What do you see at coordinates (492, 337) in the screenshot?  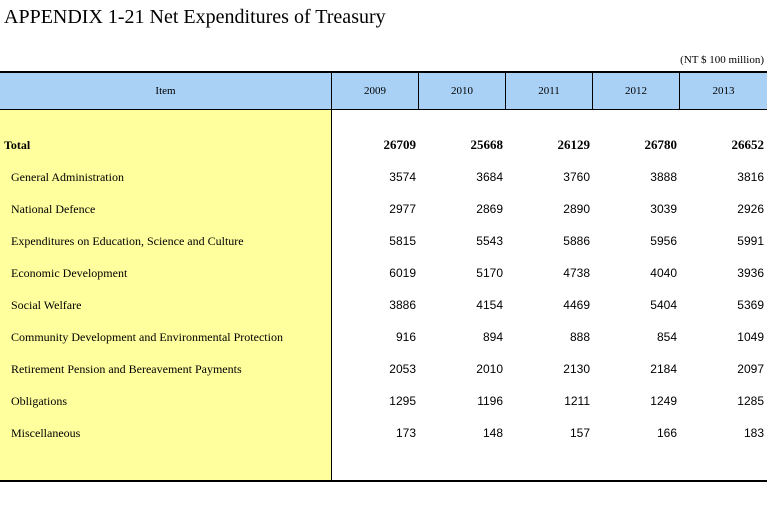 I see `value-2010: 894` at bounding box center [492, 337].